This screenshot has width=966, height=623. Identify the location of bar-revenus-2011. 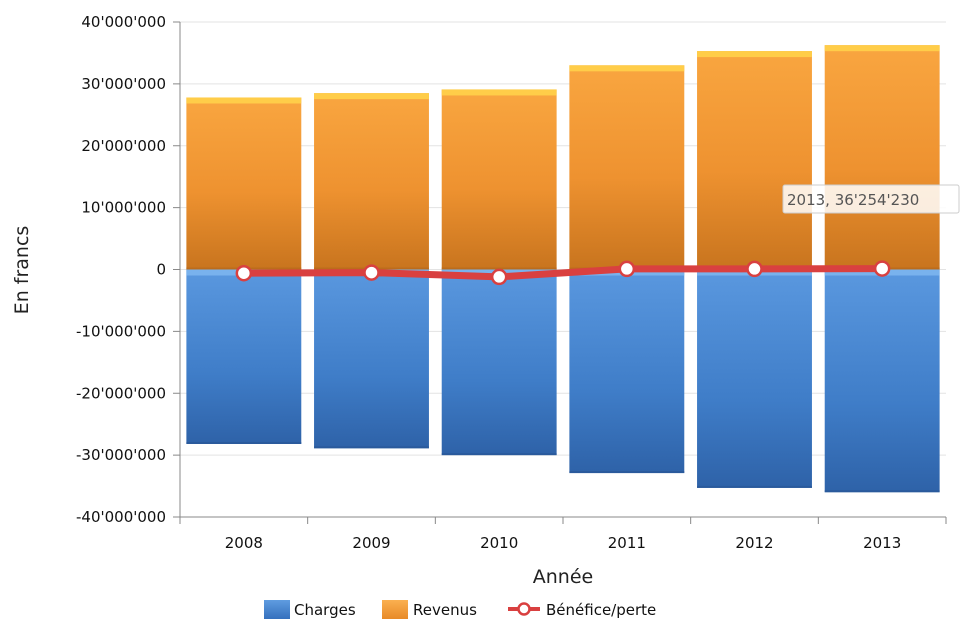
(627, 167).